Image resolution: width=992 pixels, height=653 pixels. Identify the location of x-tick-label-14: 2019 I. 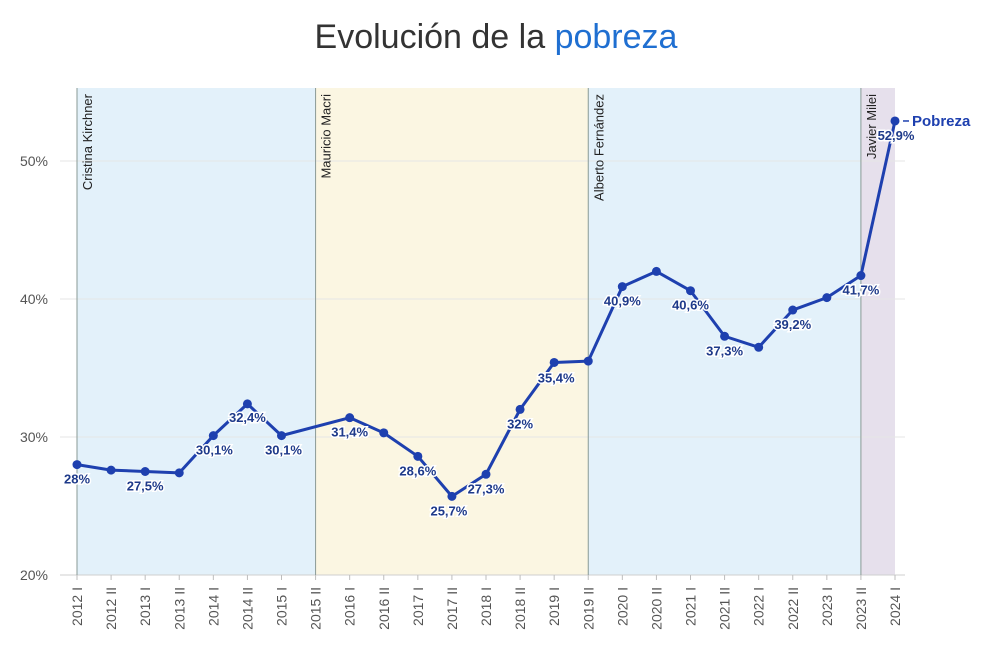
(554, 606).